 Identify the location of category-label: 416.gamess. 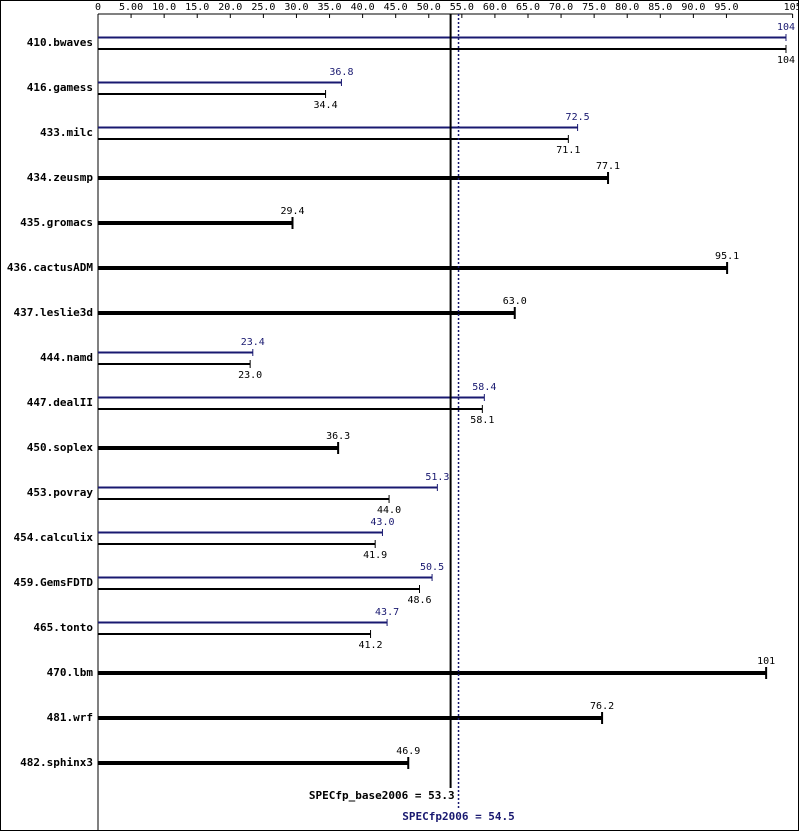
(60, 87).